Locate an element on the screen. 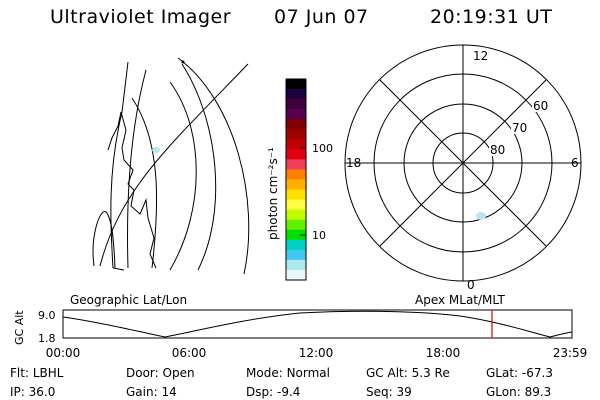  app-title: Ultraviolet Imager is located at coordinates (141, 17).